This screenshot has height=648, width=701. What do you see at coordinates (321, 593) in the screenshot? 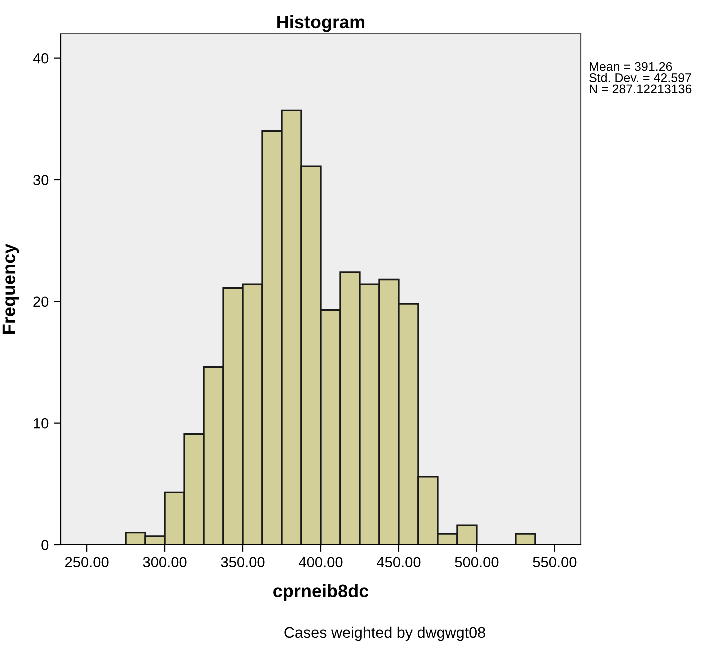
I see `x-axis-title: cprneib8dc` at bounding box center [321, 593].